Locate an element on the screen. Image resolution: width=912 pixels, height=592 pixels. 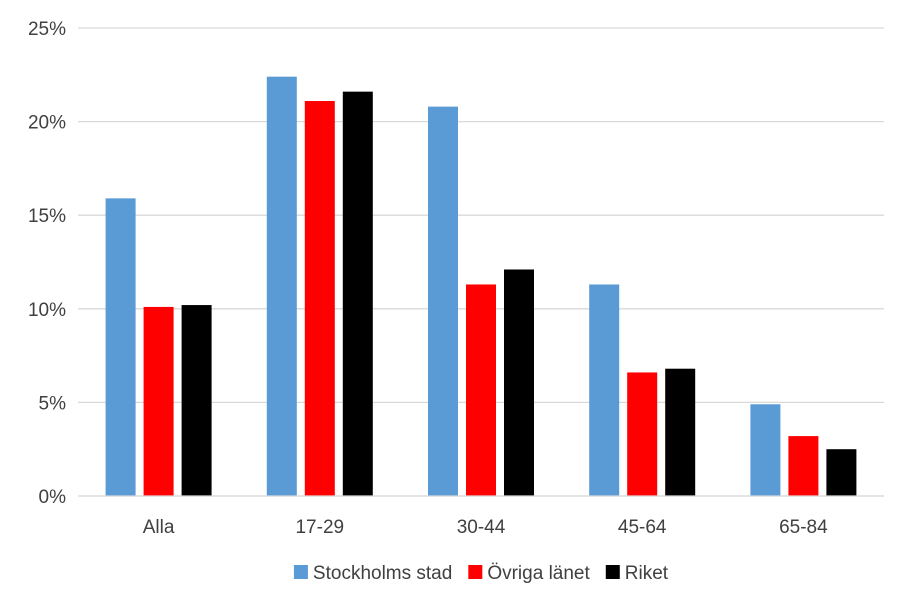
legend-item: Övriga länet is located at coordinates (529, 573).